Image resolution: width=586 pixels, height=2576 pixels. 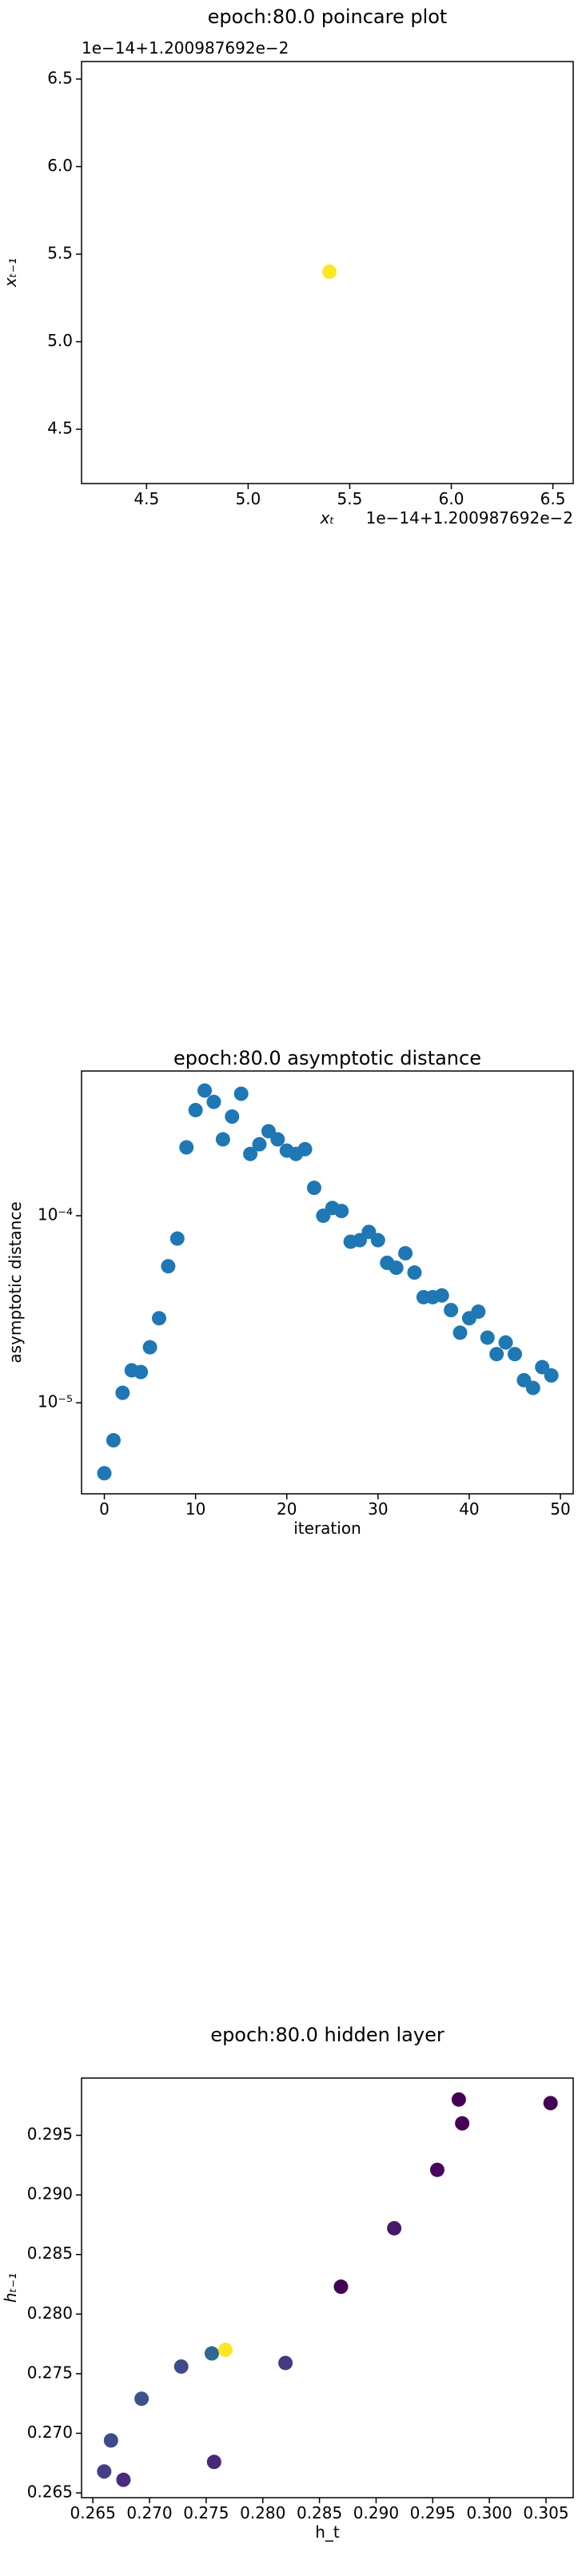 I want to click on x-tick-label: 5.5, so click(x=350, y=498).